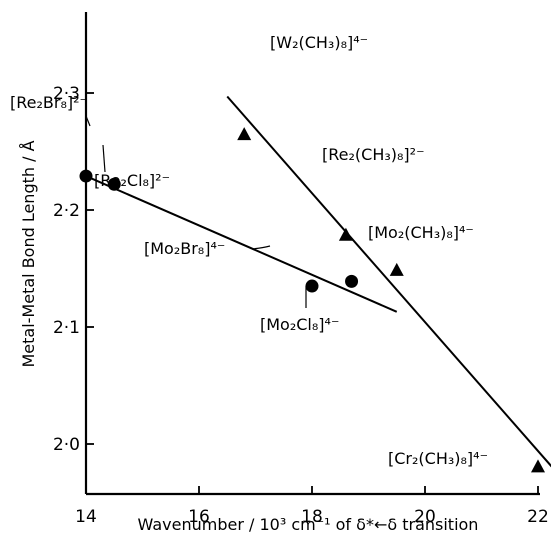  I want to click on arrow-mo2br8, so click(261, 247).